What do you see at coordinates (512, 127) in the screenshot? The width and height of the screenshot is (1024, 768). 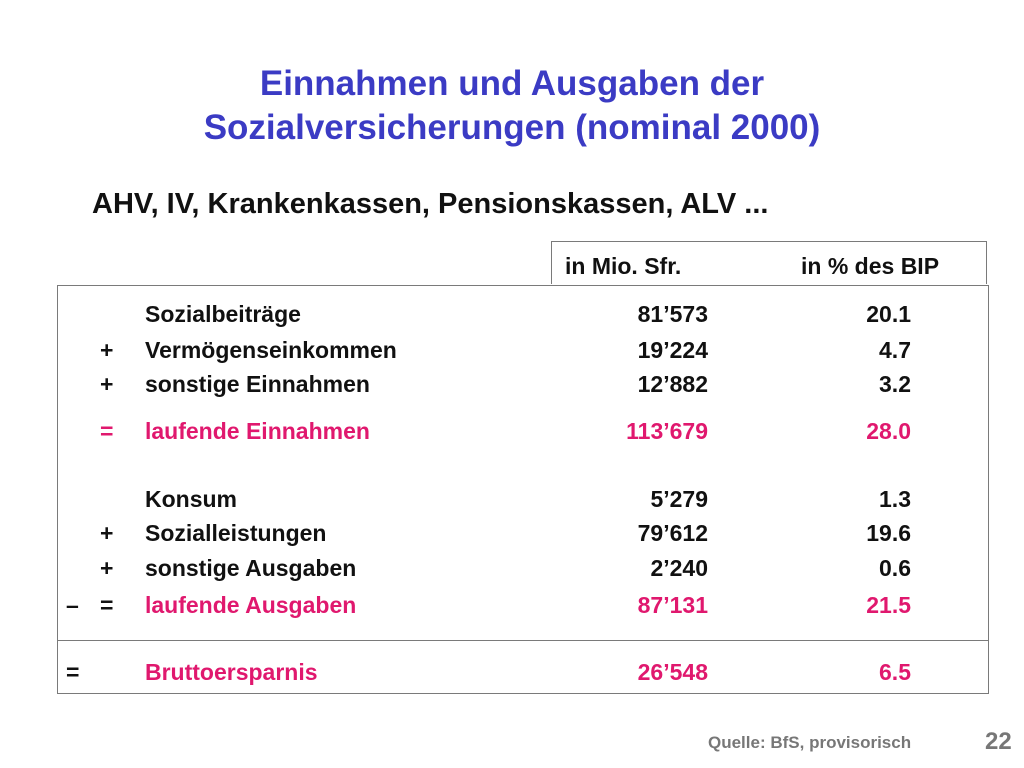 I see `slide-title-line2: Sozialversicherungen (nominal 2000)` at bounding box center [512, 127].